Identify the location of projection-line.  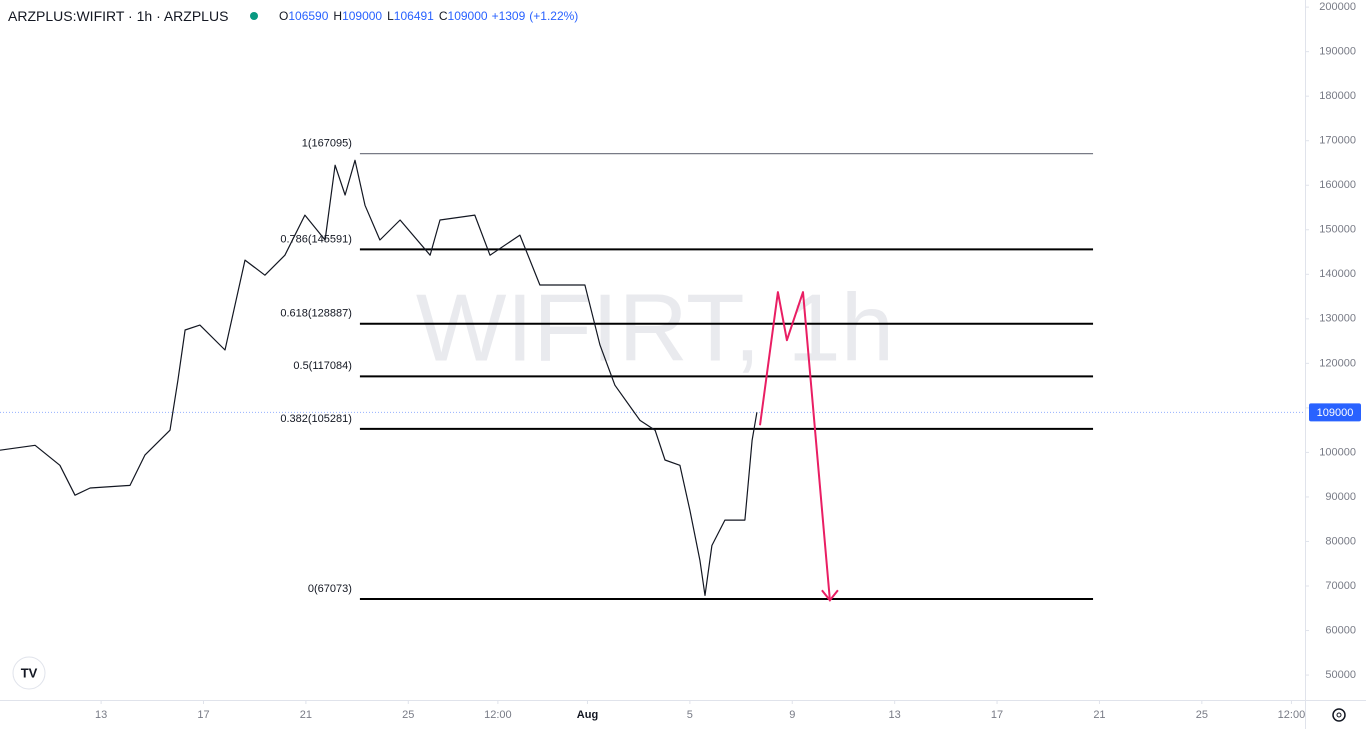
(795, 446).